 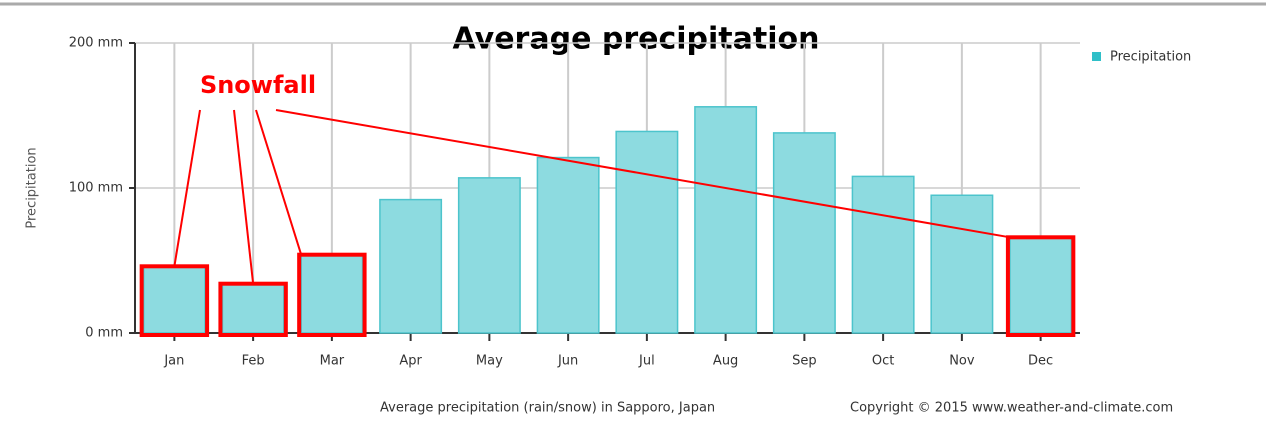 I want to click on y-axis-label: Precipitation, so click(x=32, y=187).